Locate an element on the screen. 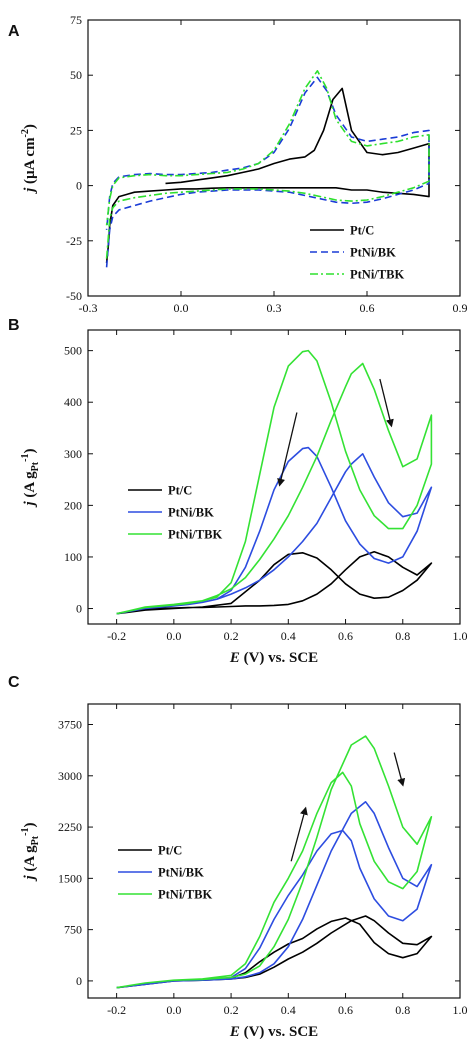 This screenshot has width=474, height=1044. y-tick-label: 50 is located at coordinates (76, 75).